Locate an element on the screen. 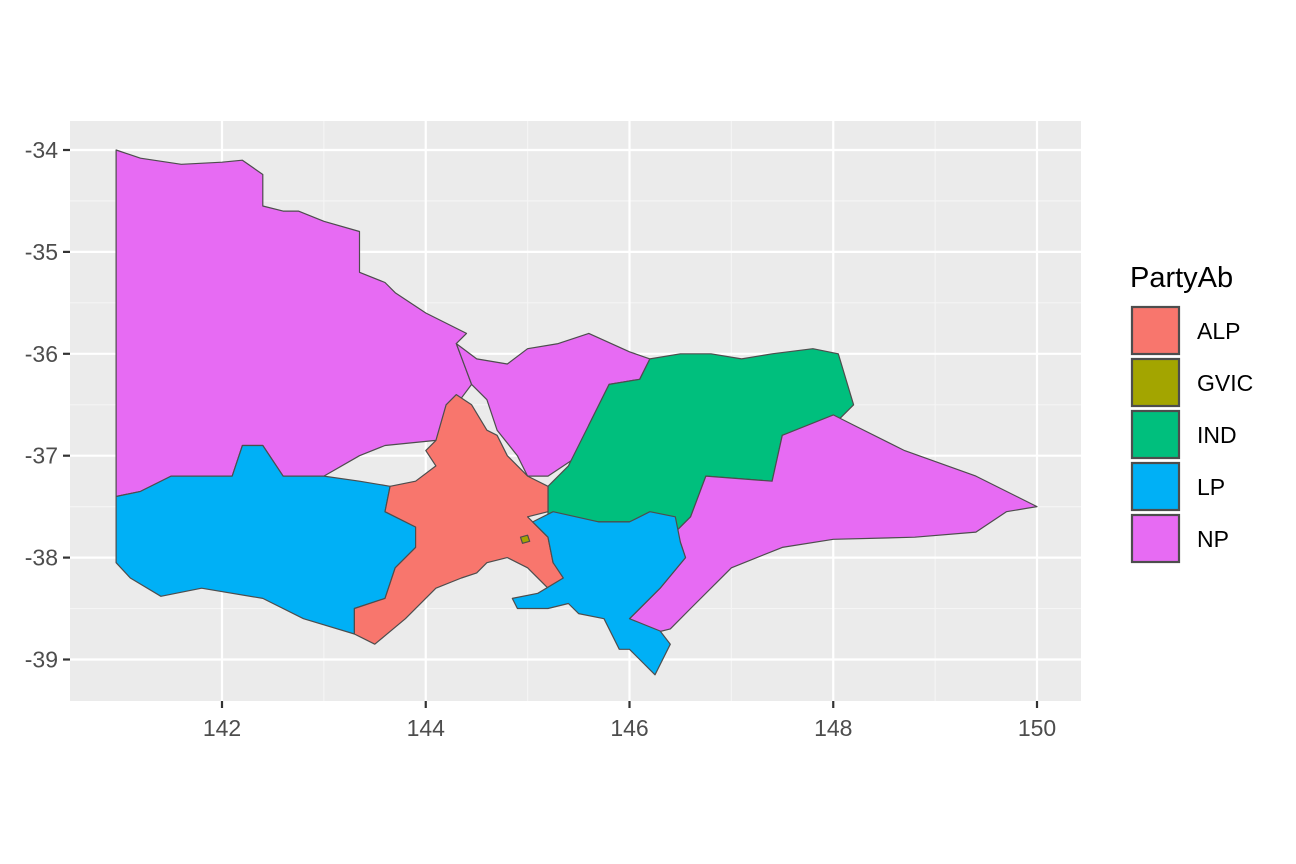  y-tick-label: -38 is located at coordinates (41, 558).